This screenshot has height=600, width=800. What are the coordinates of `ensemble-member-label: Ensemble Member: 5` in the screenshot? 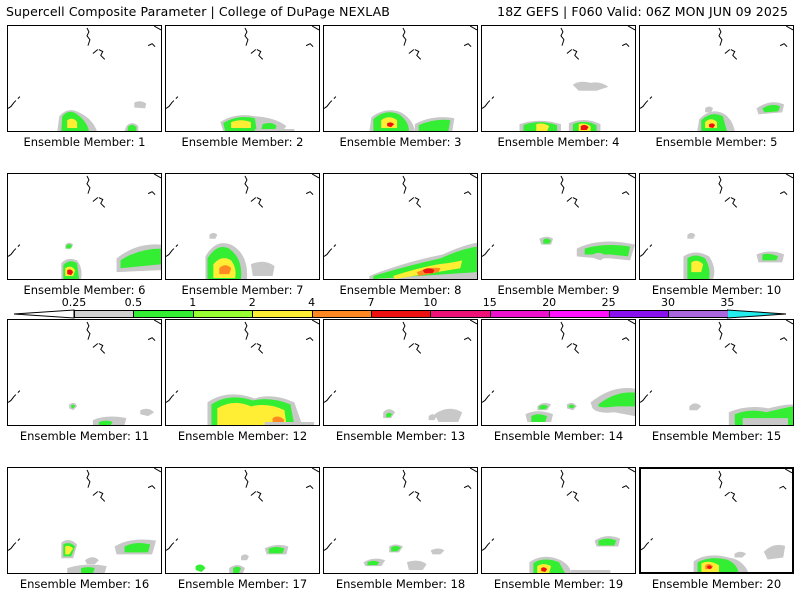 It's located at (716, 142).